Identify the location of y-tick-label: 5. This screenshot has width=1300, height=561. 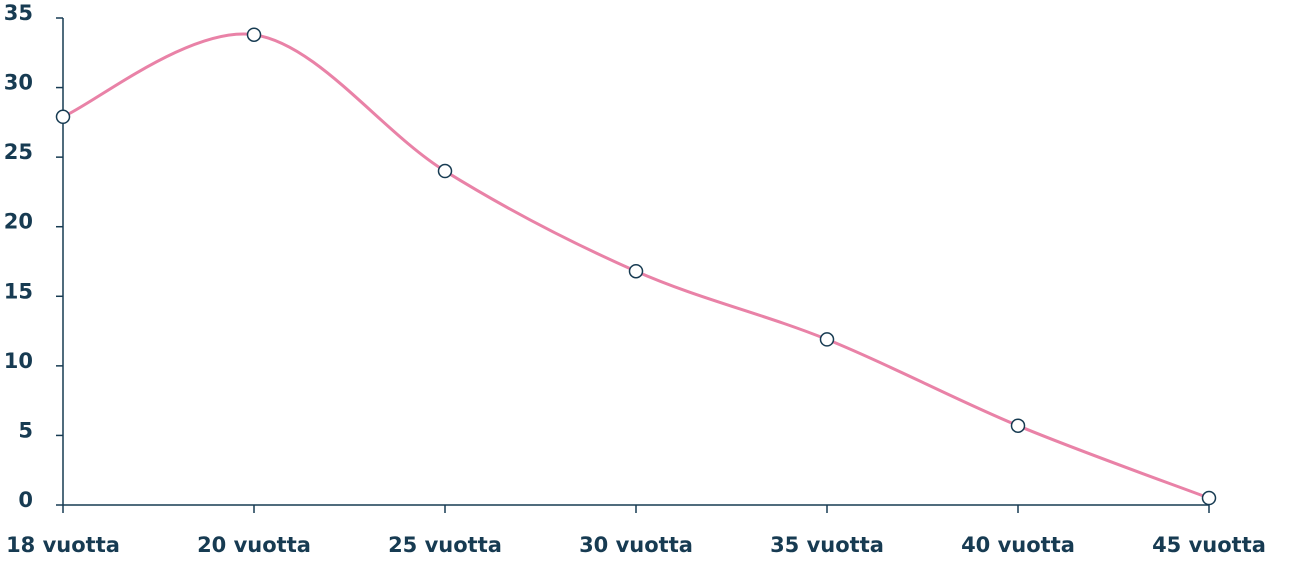
(25, 430).